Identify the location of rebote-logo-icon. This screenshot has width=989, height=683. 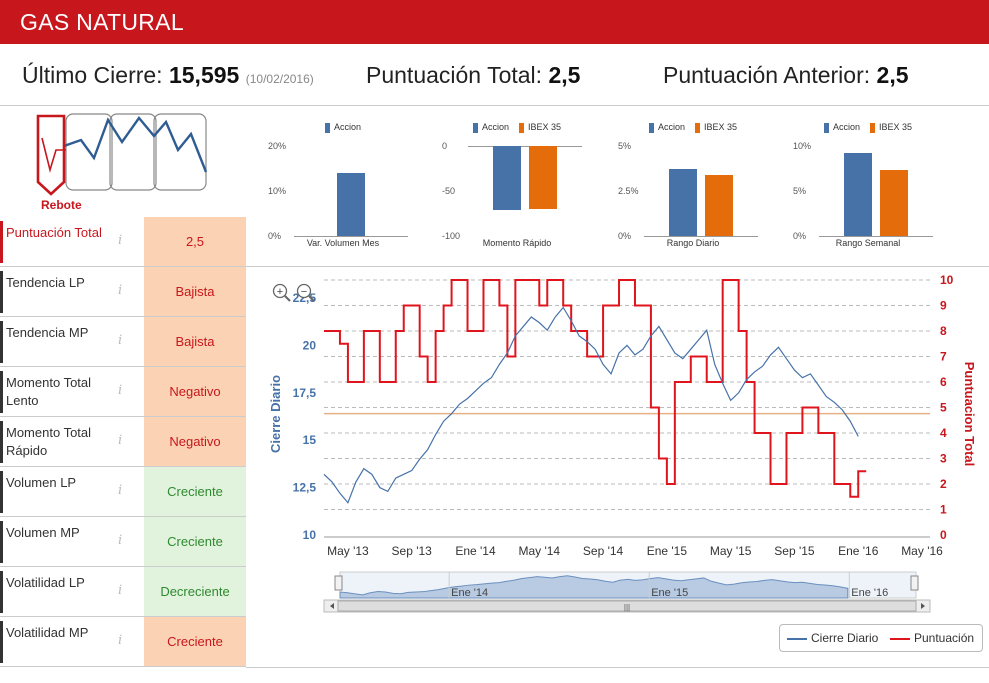
(122, 154).